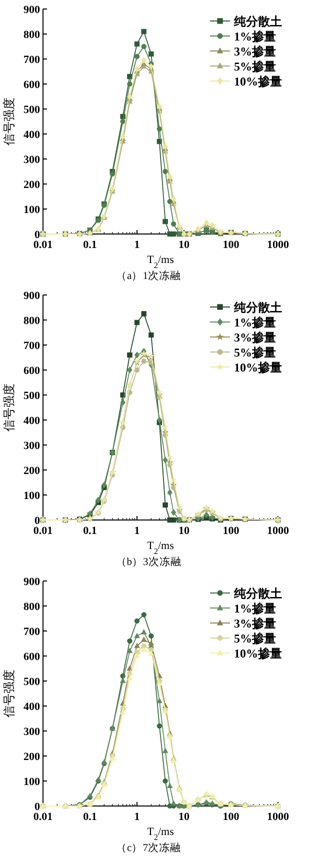 The height and width of the screenshot is (858, 310). Describe the element at coordinates (148, 847) in the screenshot. I see `text: （c）7次冻融` at that location.